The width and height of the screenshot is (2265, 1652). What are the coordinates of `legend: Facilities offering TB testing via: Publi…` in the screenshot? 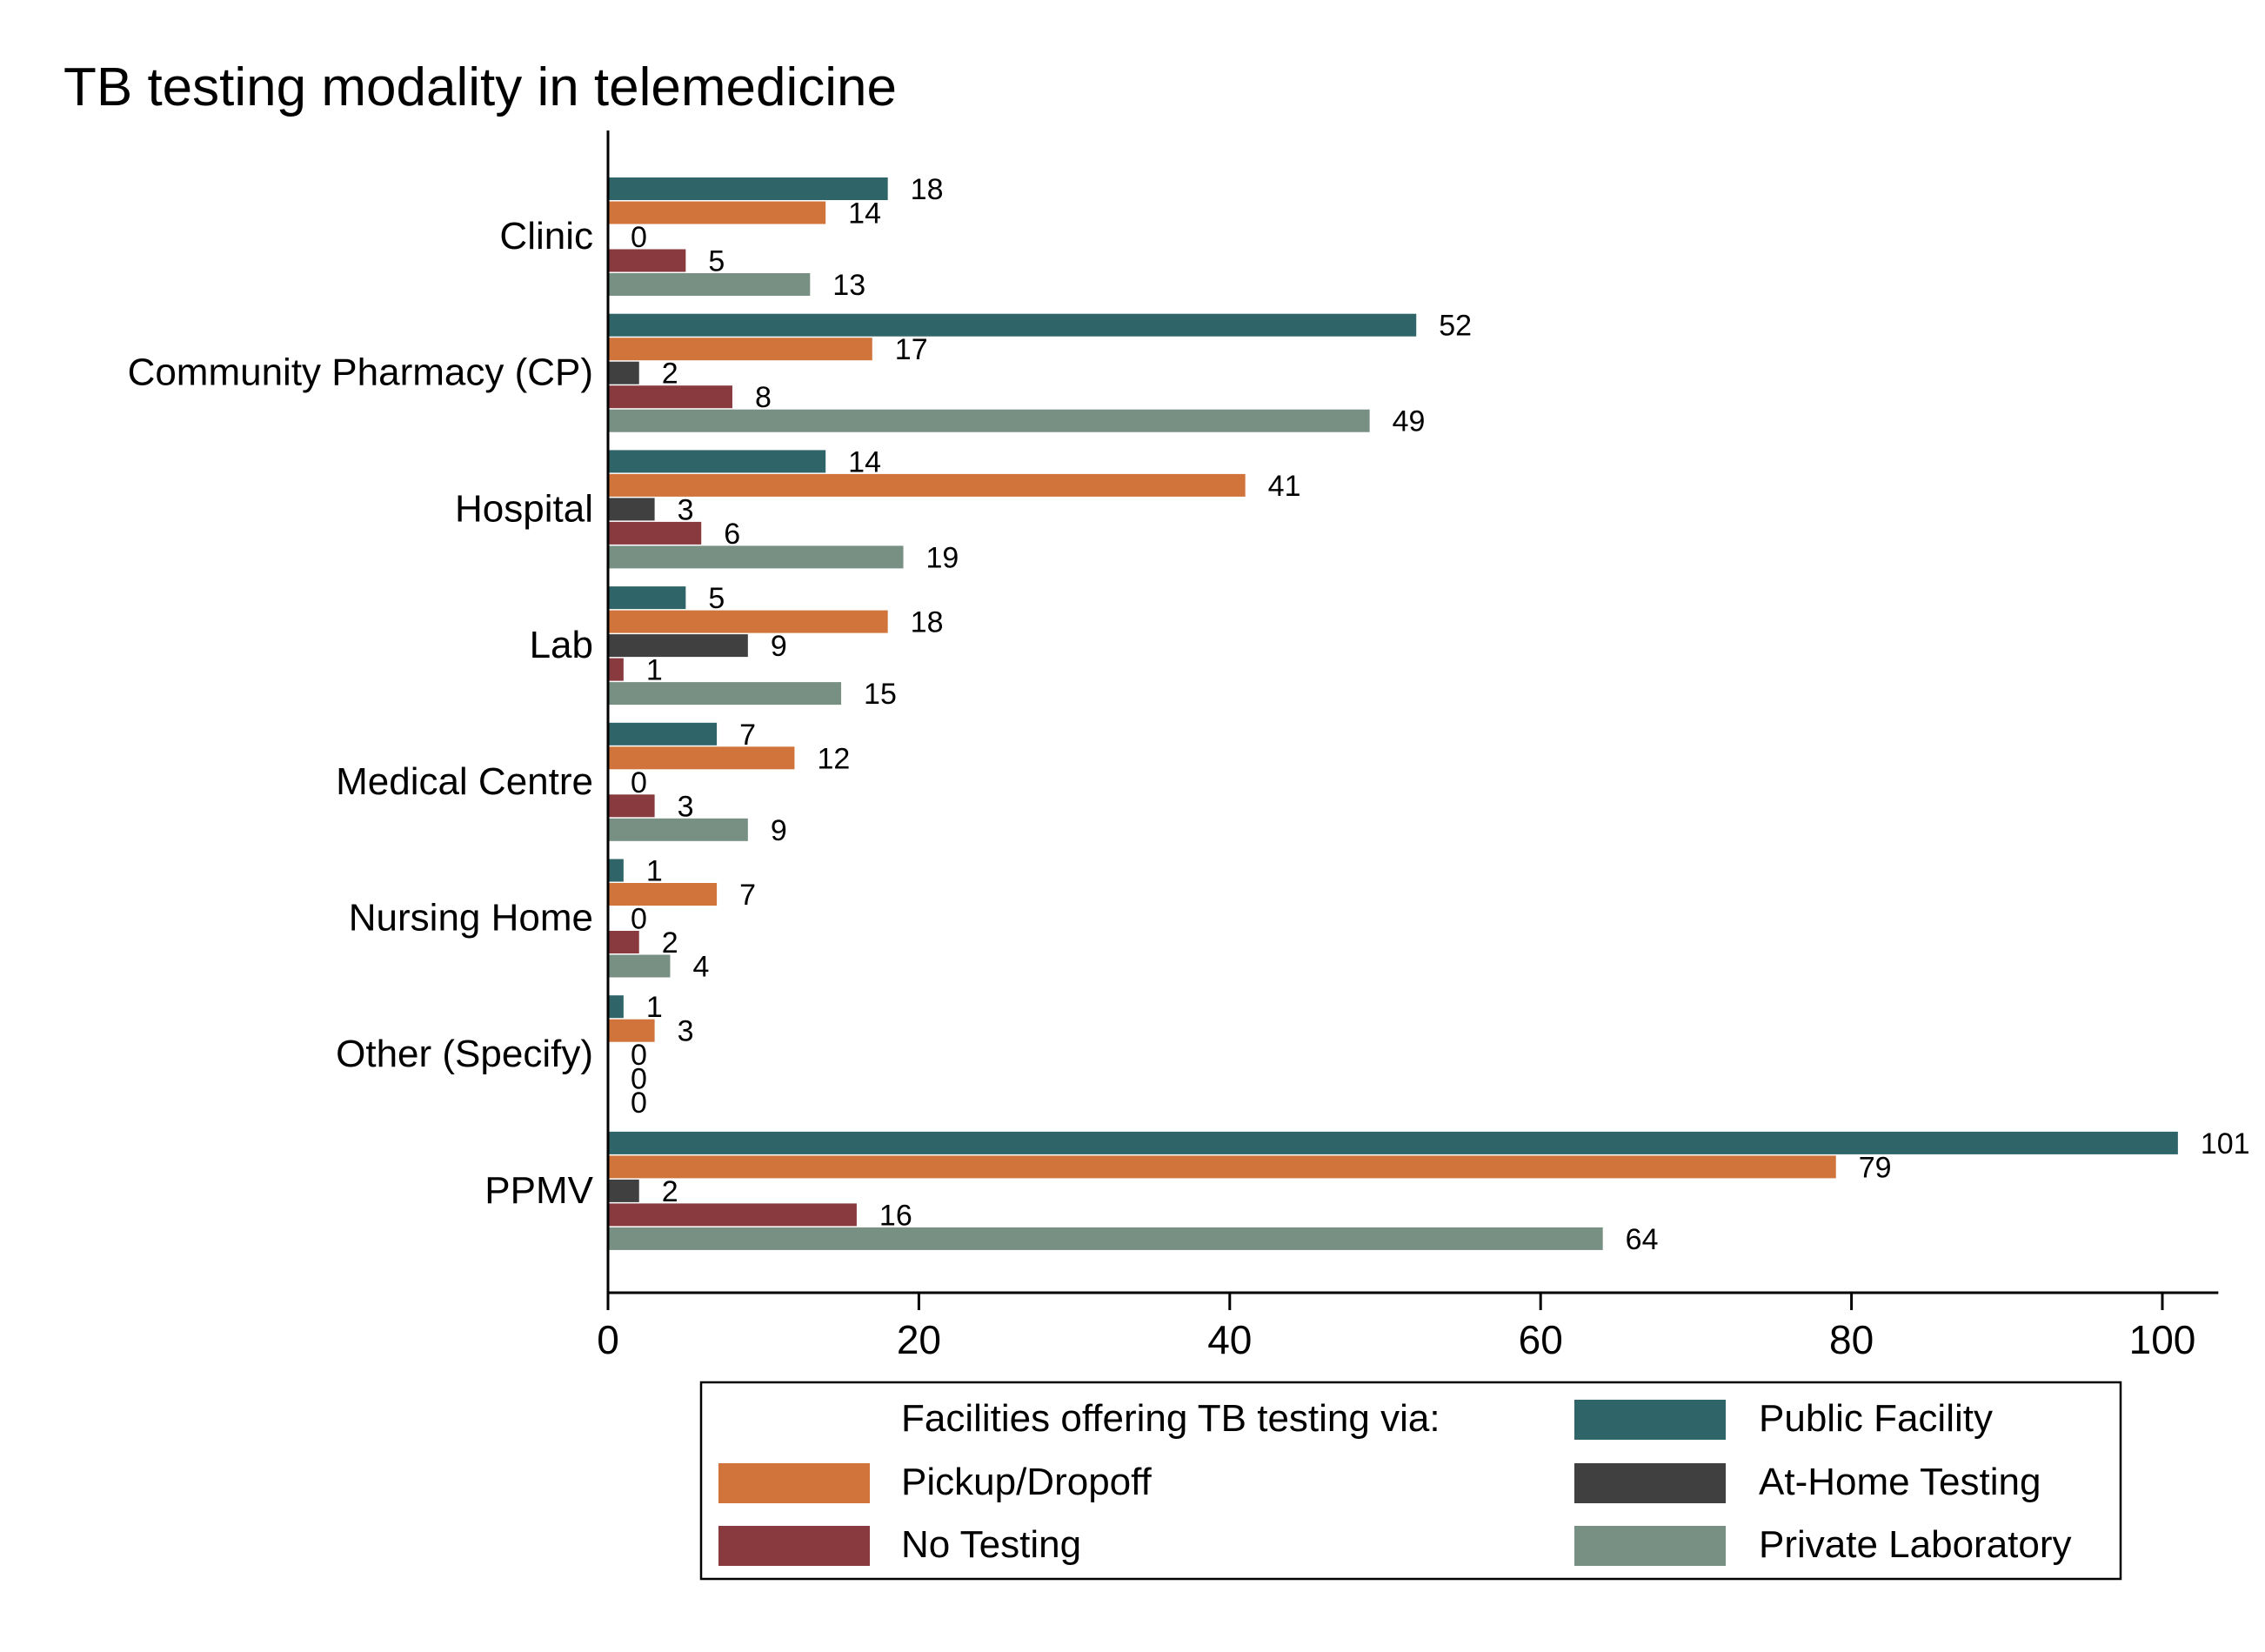 It's located at (1411, 1481).